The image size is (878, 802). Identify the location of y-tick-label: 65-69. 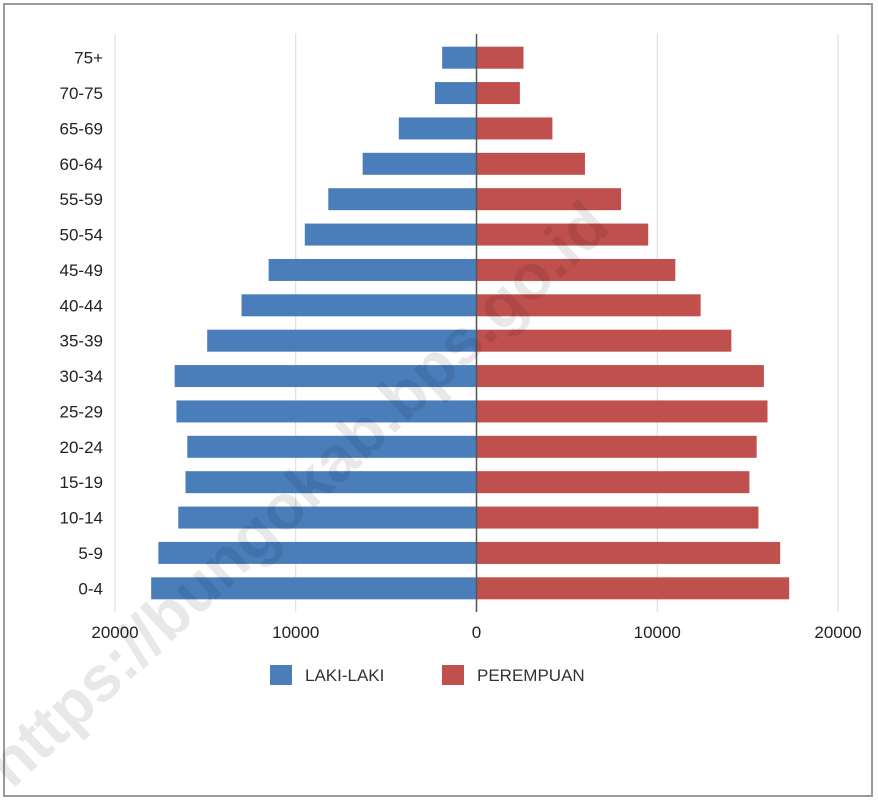
(81, 128).